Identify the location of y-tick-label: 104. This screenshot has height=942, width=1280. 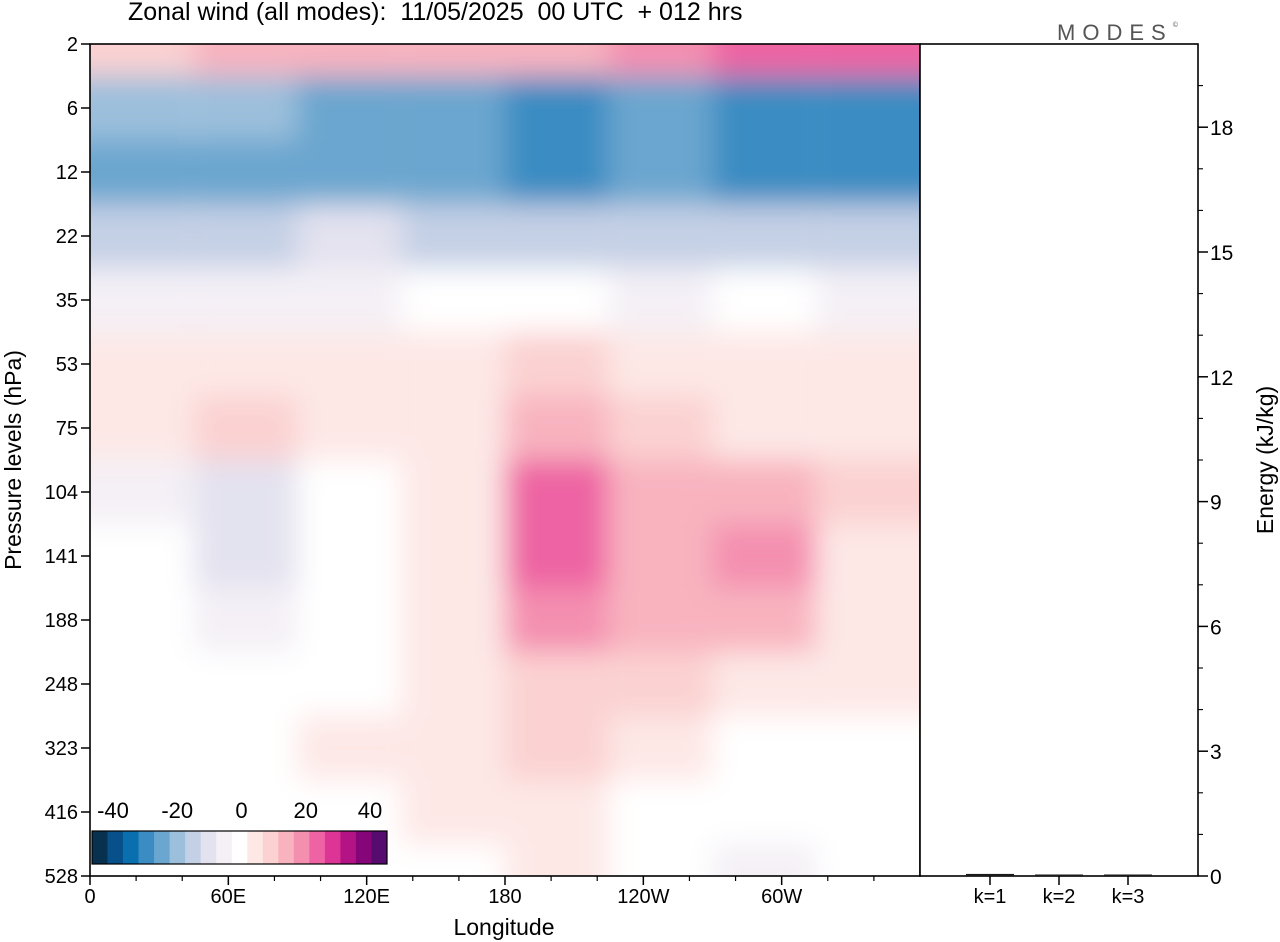
(61, 493).